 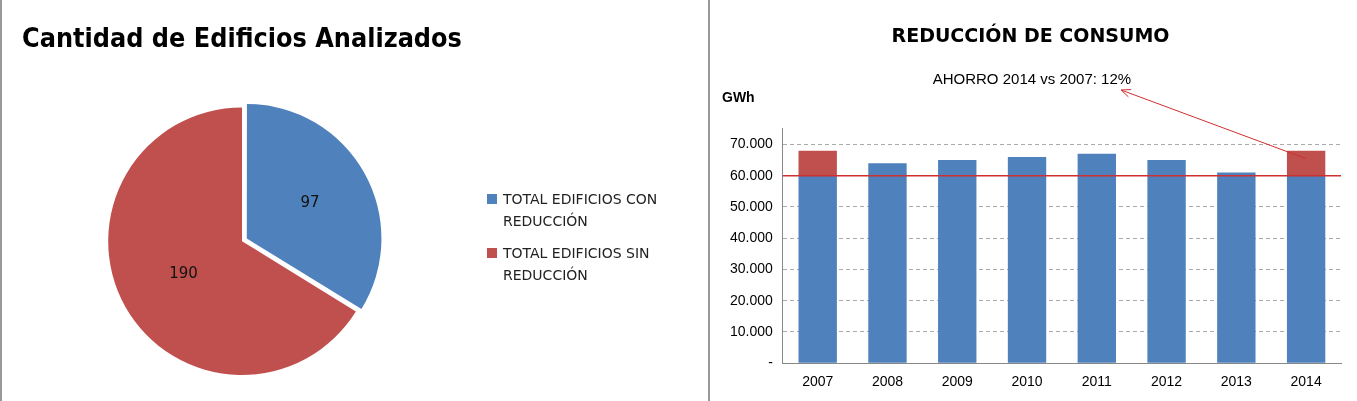 What do you see at coordinates (183, 272) in the screenshot?
I see `data-label: 190` at bounding box center [183, 272].